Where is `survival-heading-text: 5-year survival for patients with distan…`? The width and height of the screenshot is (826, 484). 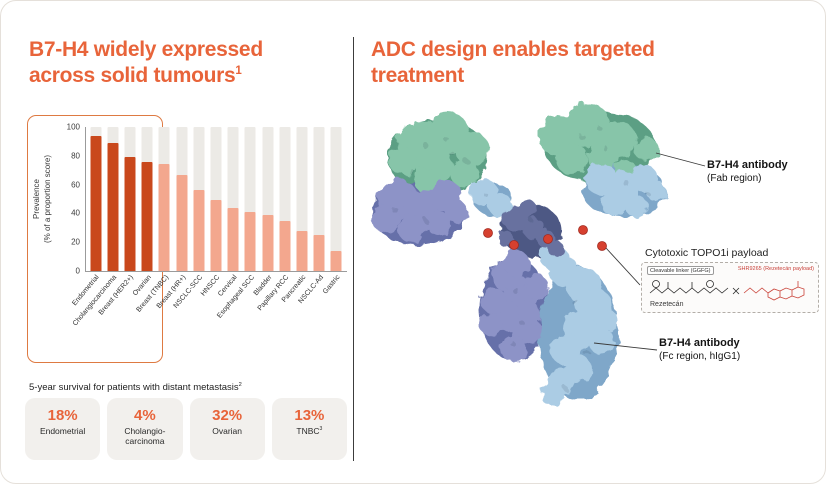
survival-heading-text: 5-year survival for patients with distan… is located at coordinates (134, 388).